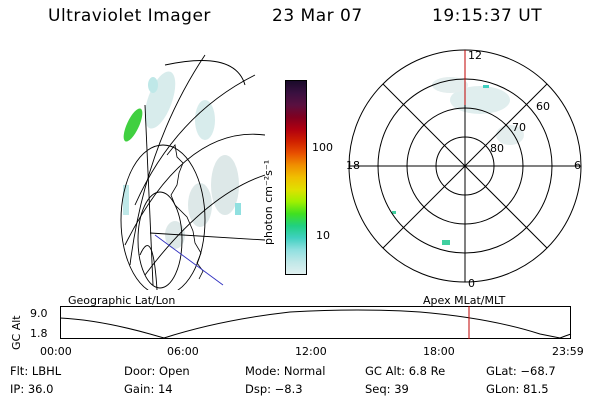 Image resolution: width=600 pixels, height=400 pixels. I want to click on seq-info: Seq: 39, so click(387, 389).